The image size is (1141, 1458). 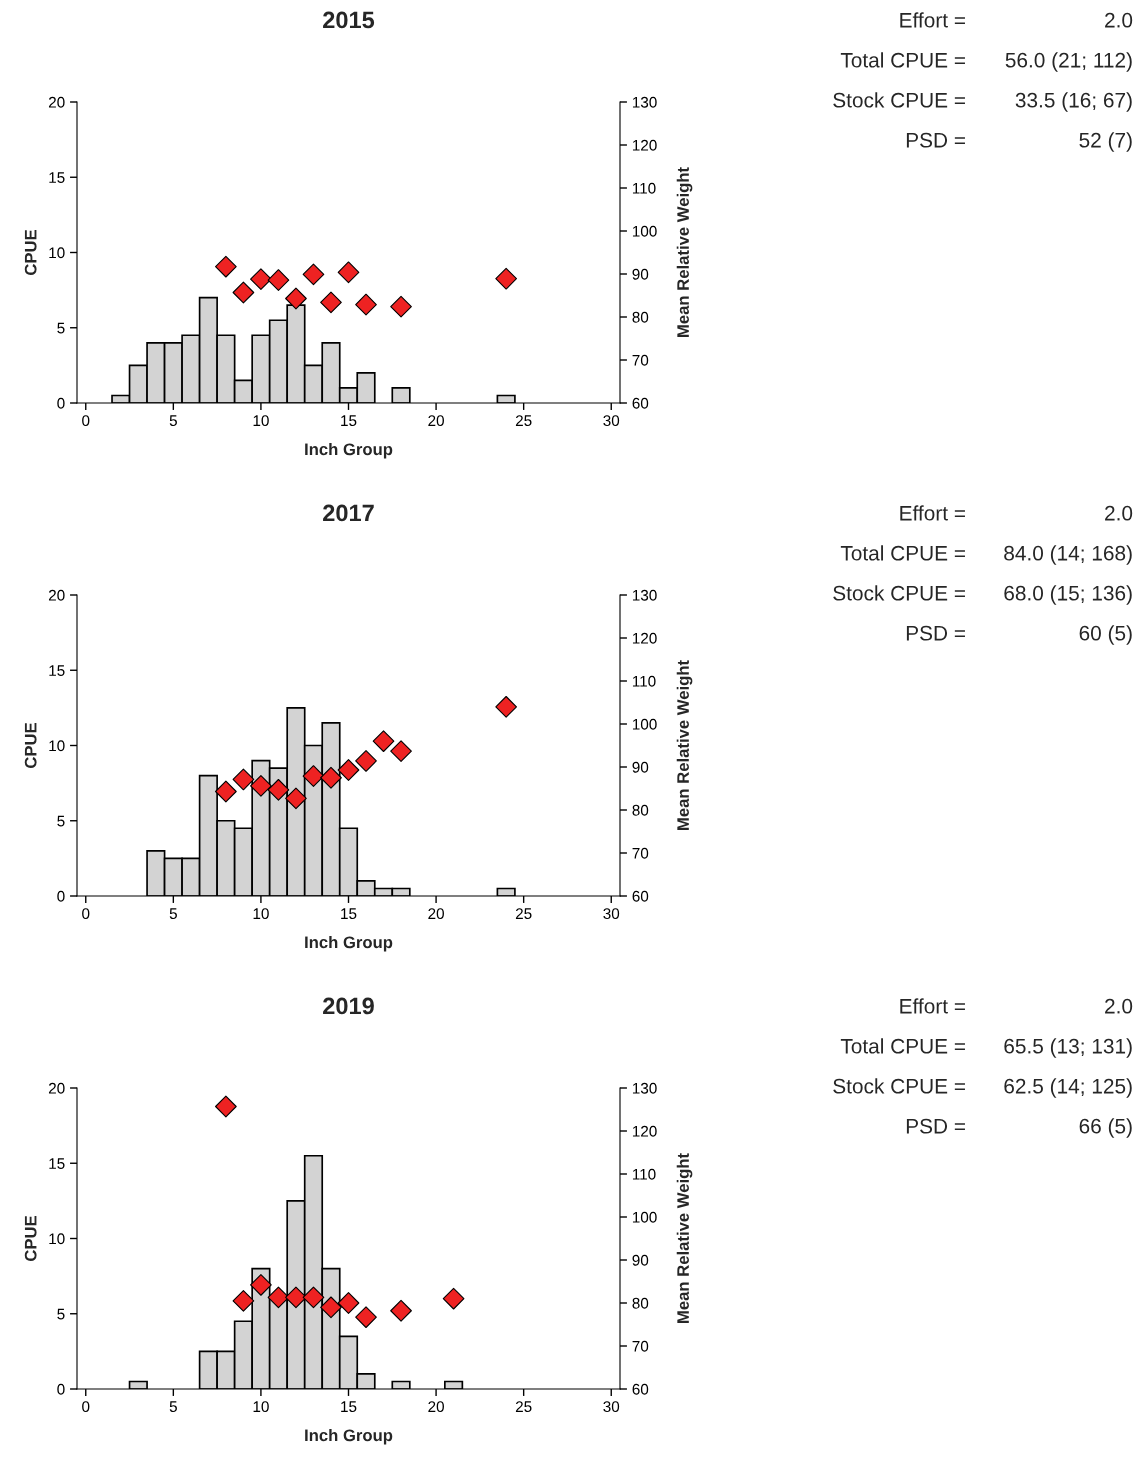 What do you see at coordinates (986, 555) in the screenshot?
I see `text: Total CPUE = 84.0 (14; 168)` at bounding box center [986, 555].